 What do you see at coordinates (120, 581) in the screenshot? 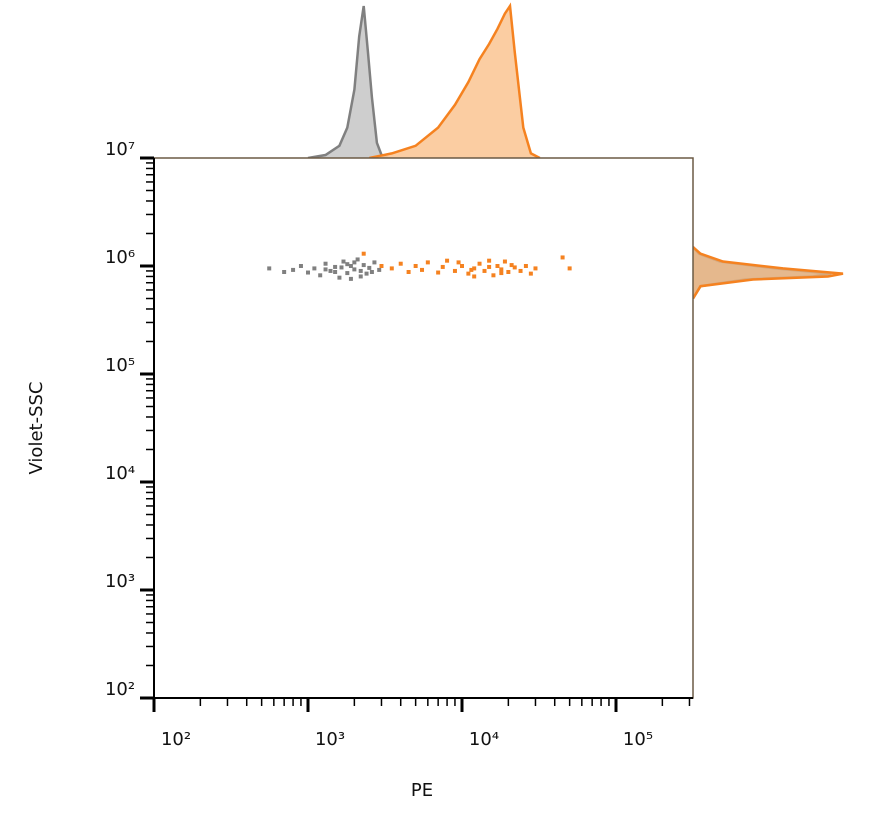
I see `y-tick-label: 10³` at bounding box center [120, 581].